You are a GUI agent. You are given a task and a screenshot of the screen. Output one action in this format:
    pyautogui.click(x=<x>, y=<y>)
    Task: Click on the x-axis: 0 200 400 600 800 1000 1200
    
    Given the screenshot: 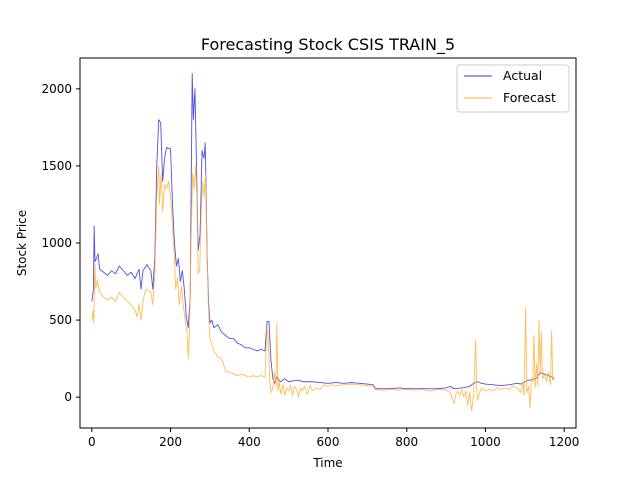 What is the action you would take?
    pyautogui.click(x=333, y=438)
    